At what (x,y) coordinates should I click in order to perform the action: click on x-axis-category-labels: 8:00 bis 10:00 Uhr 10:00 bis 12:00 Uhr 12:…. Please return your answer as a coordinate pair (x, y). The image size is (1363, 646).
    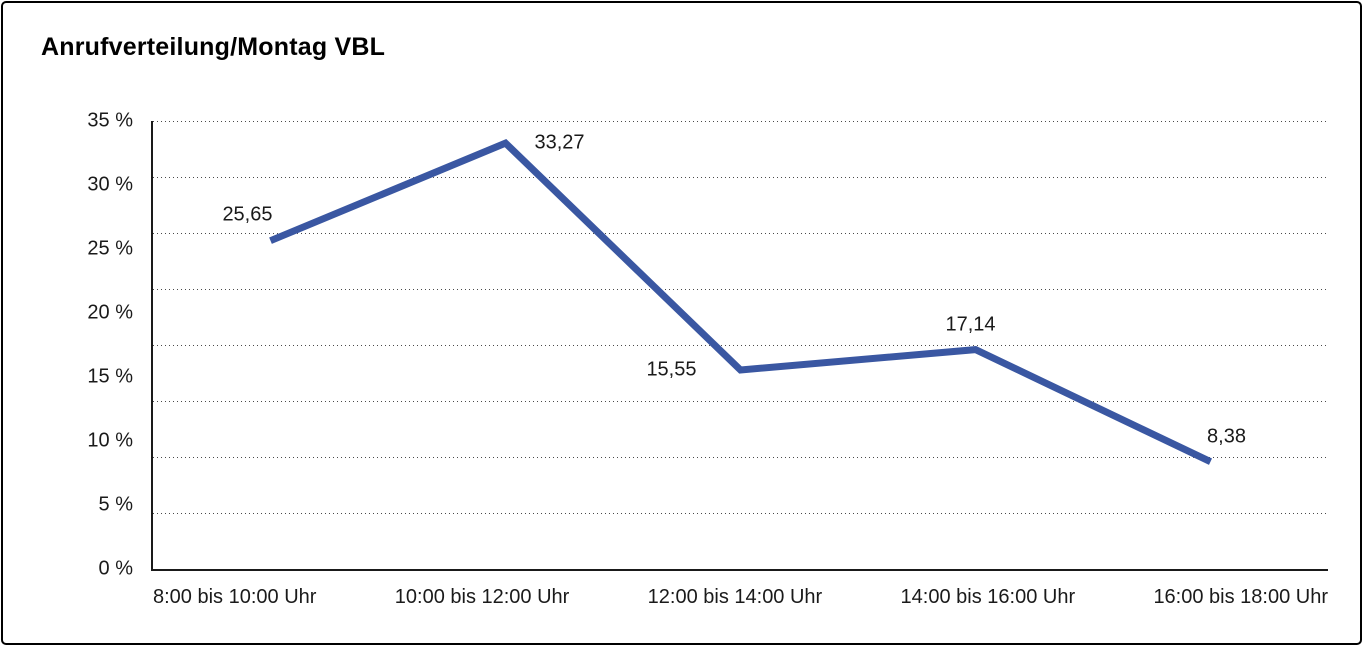
    Looking at the image, I should click on (740, 597).